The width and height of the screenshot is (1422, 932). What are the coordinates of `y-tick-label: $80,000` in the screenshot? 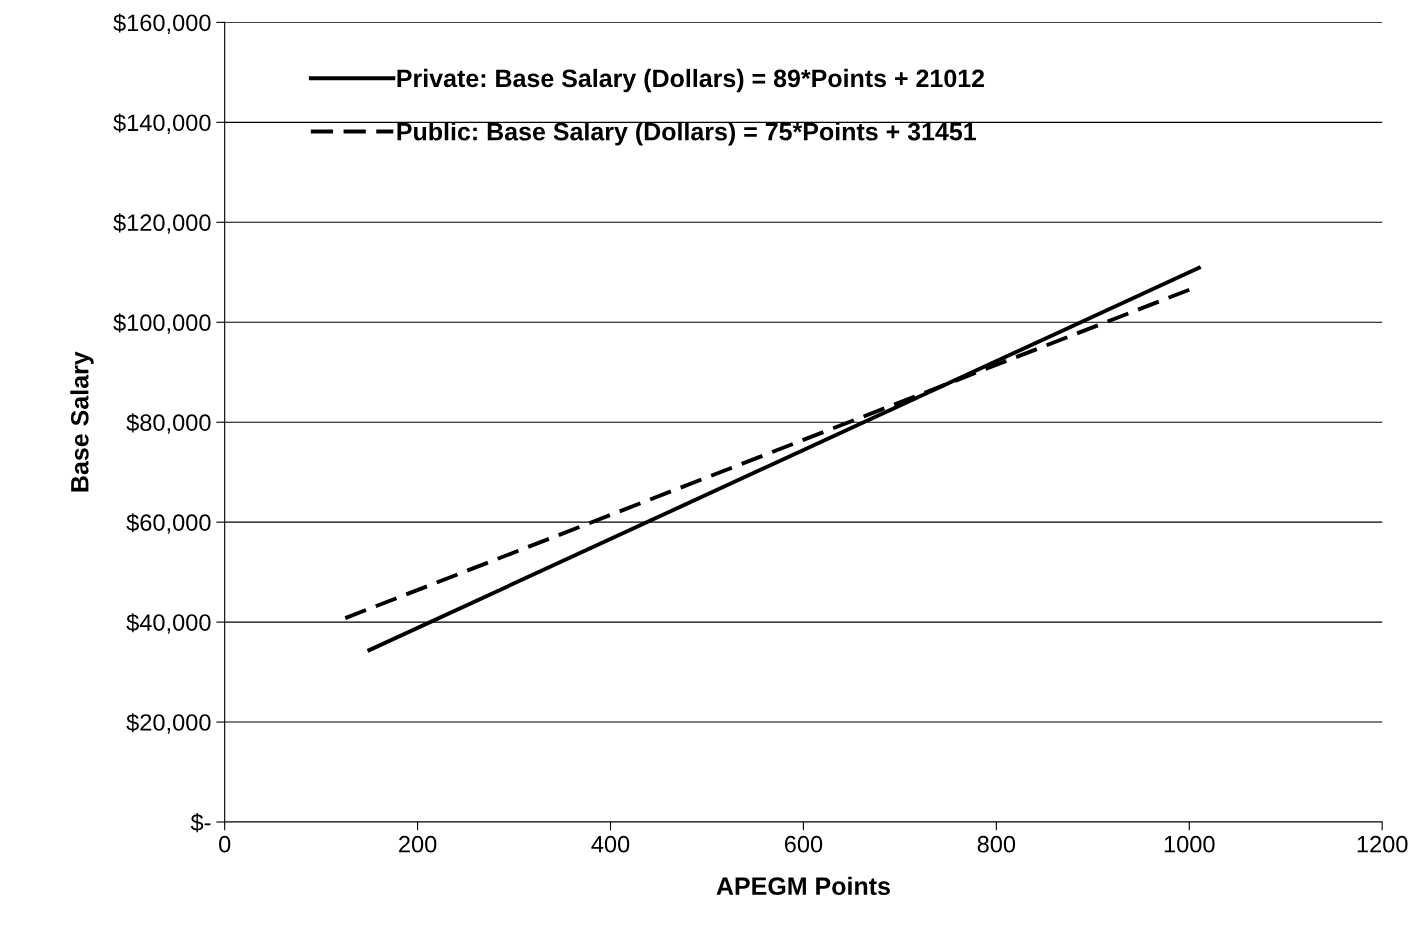 It's located at (168, 423).